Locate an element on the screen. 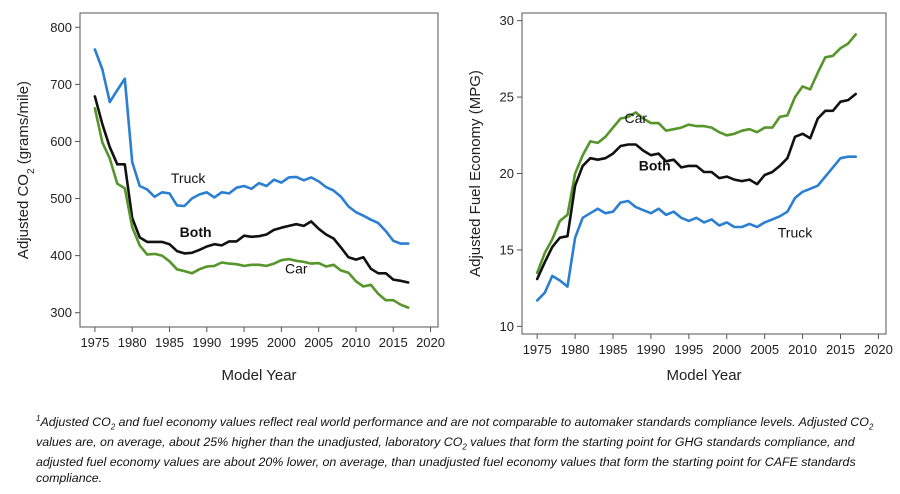  mpg-y-tick-label: 30 is located at coordinates (507, 20).